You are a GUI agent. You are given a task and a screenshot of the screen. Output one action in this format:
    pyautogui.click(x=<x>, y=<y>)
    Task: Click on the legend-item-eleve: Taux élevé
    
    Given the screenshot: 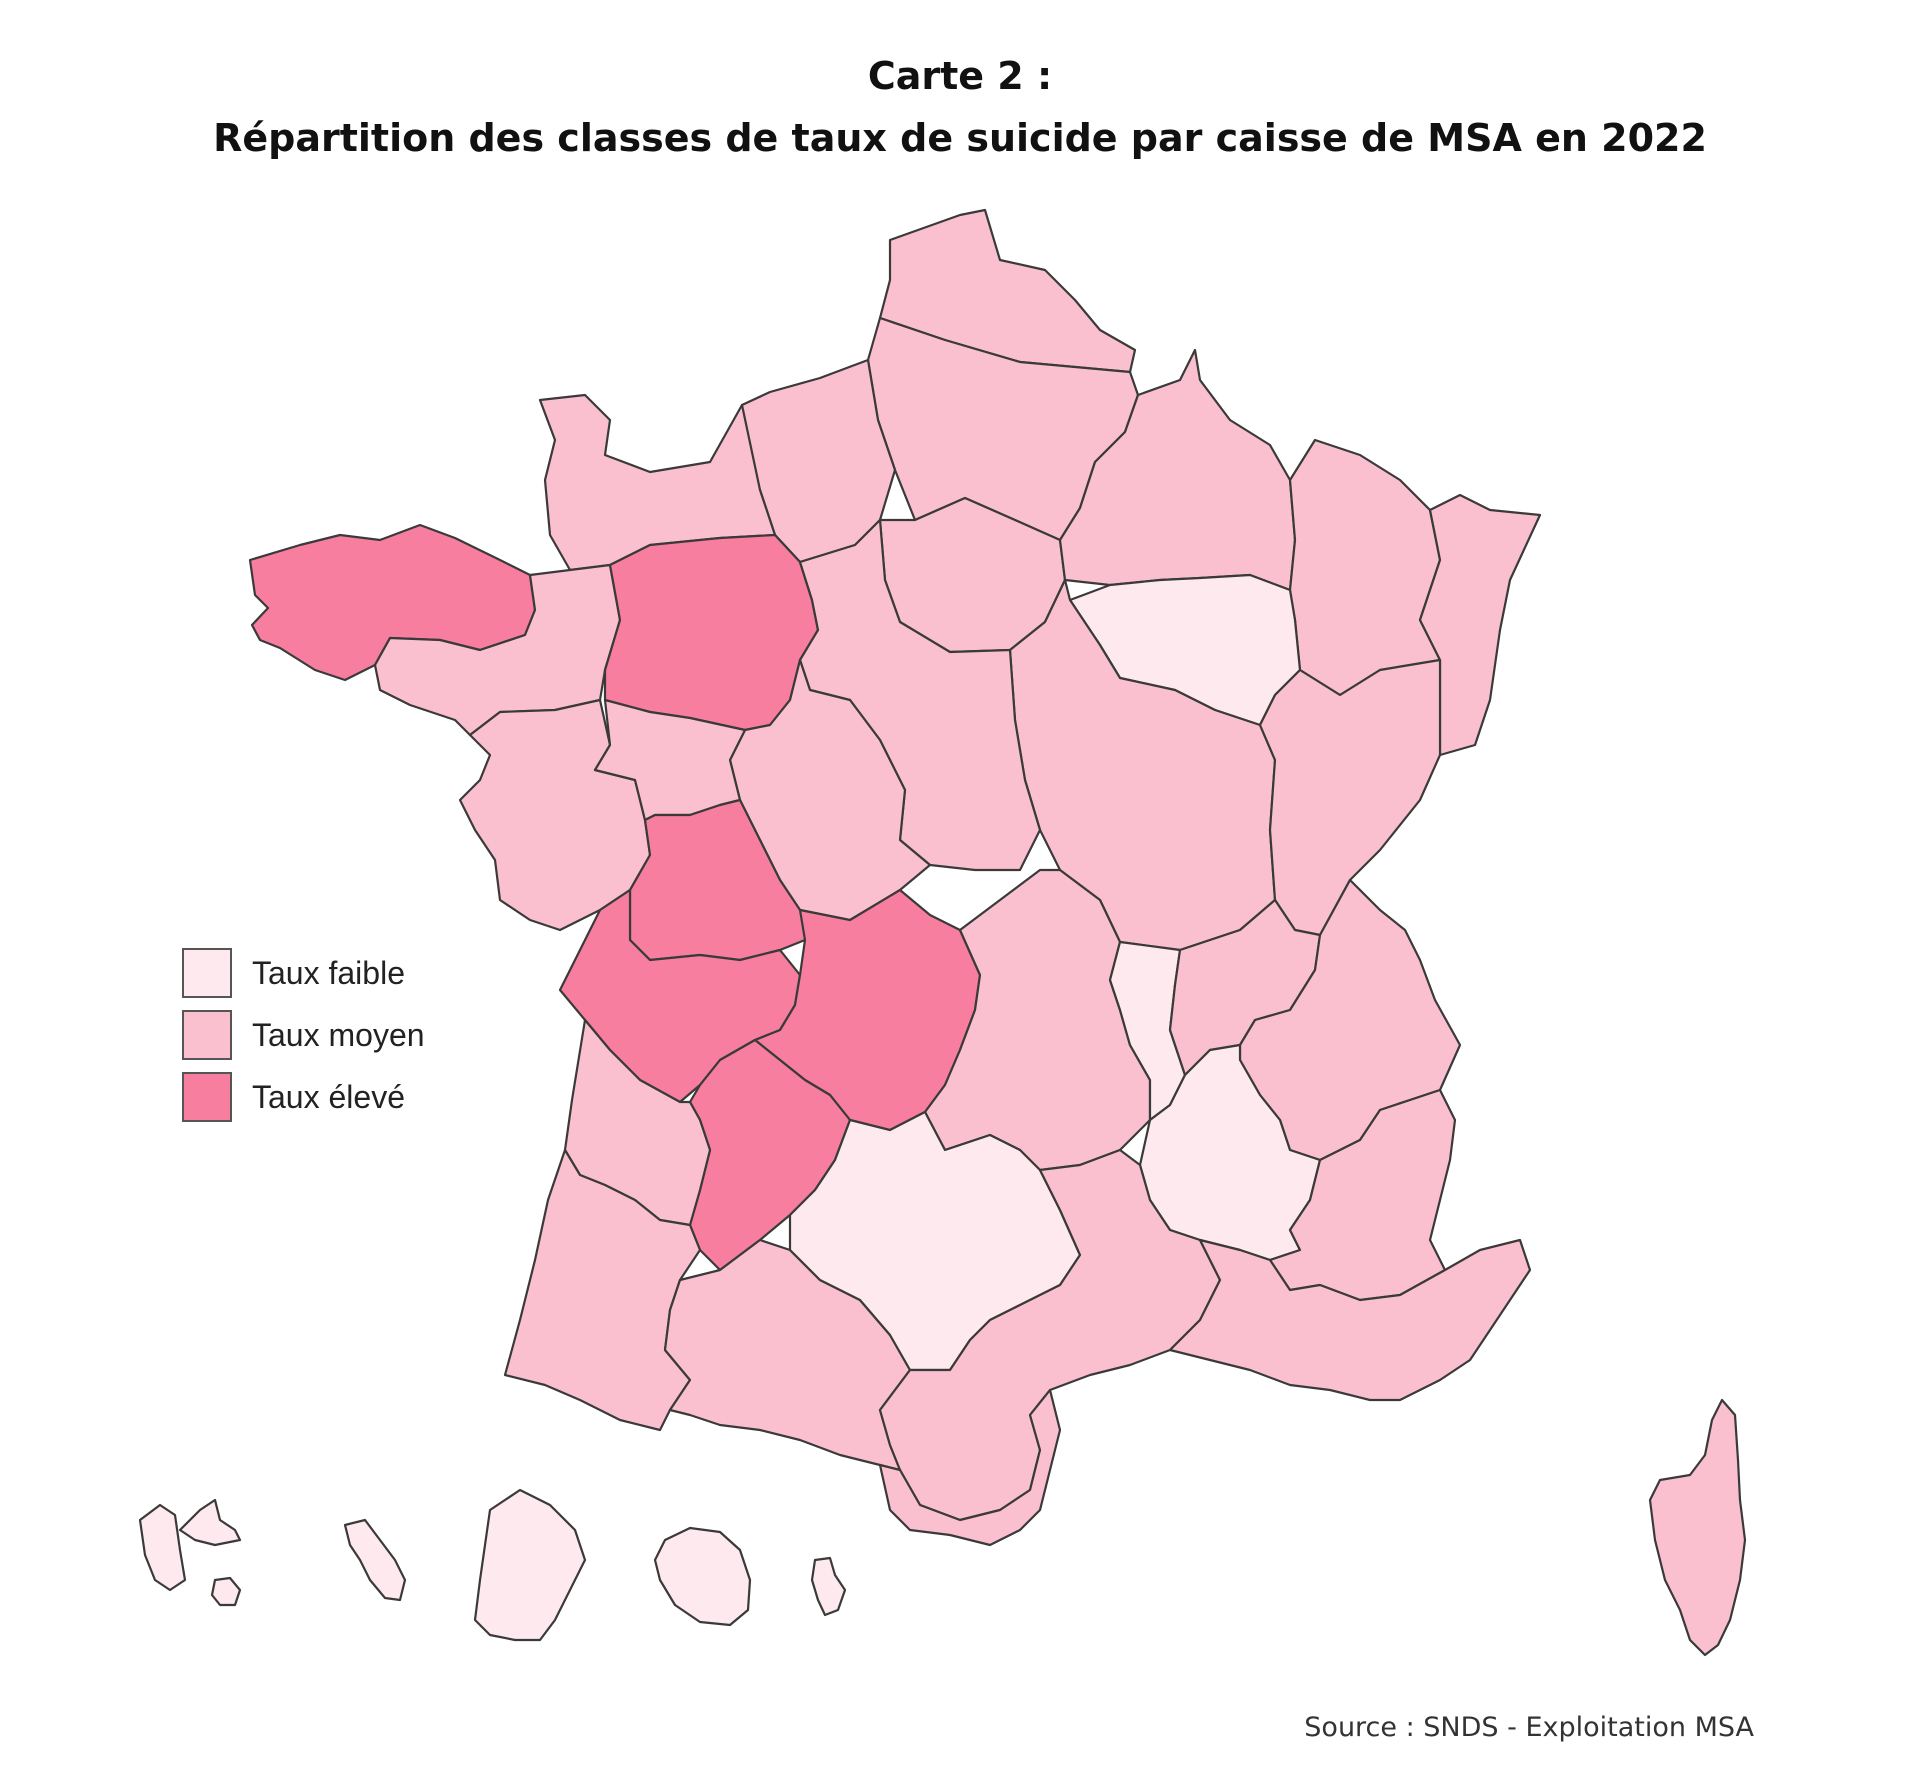 What is the action you would take?
    pyautogui.click(x=293, y=1097)
    